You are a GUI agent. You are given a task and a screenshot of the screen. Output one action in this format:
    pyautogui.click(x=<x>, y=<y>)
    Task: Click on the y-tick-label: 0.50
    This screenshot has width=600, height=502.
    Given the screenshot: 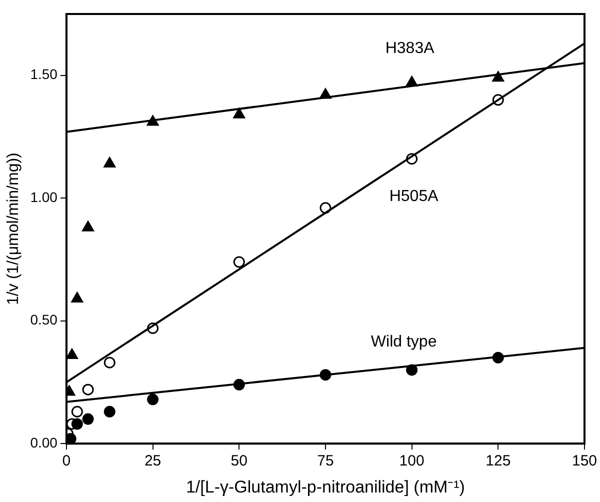 What is the action you would take?
    pyautogui.click(x=44, y=320)
    